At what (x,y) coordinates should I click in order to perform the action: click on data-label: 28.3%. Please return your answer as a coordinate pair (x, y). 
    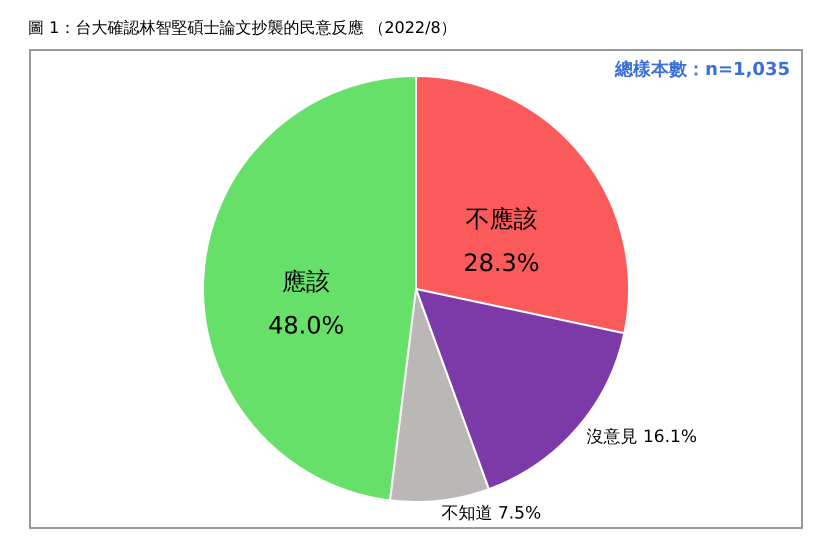
    Looking at the image, I should click on (501, 262).